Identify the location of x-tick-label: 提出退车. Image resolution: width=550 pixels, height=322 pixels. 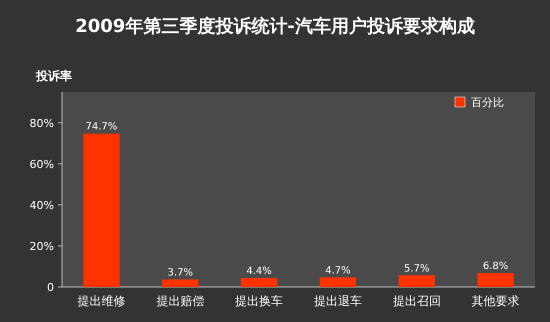
(338, 301).